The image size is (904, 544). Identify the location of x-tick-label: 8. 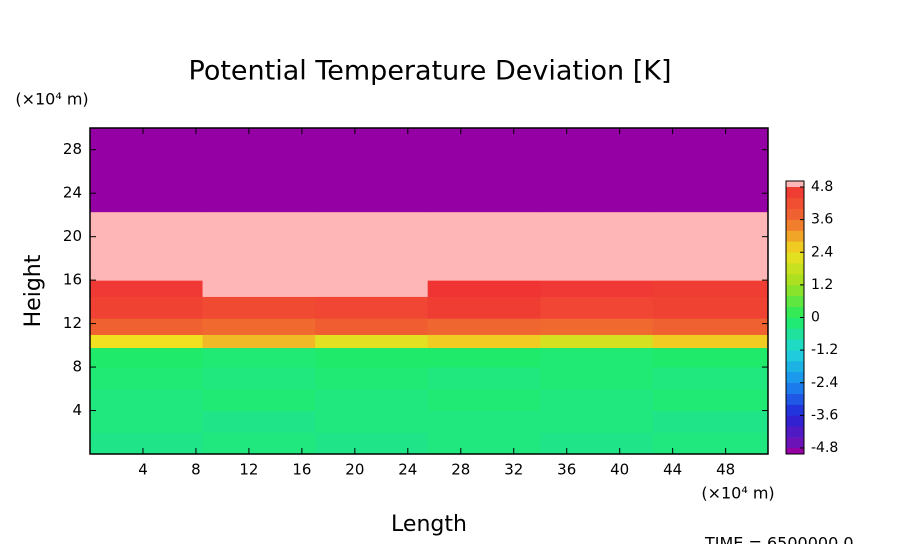
(196, 470).